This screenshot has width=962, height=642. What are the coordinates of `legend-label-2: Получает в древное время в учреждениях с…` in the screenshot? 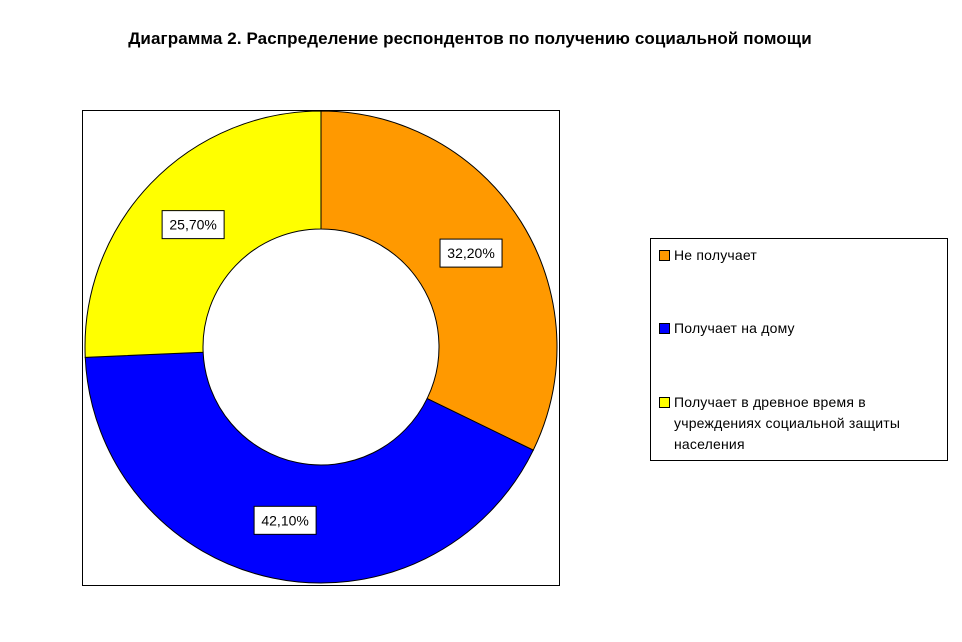 It's located at (787, 423).